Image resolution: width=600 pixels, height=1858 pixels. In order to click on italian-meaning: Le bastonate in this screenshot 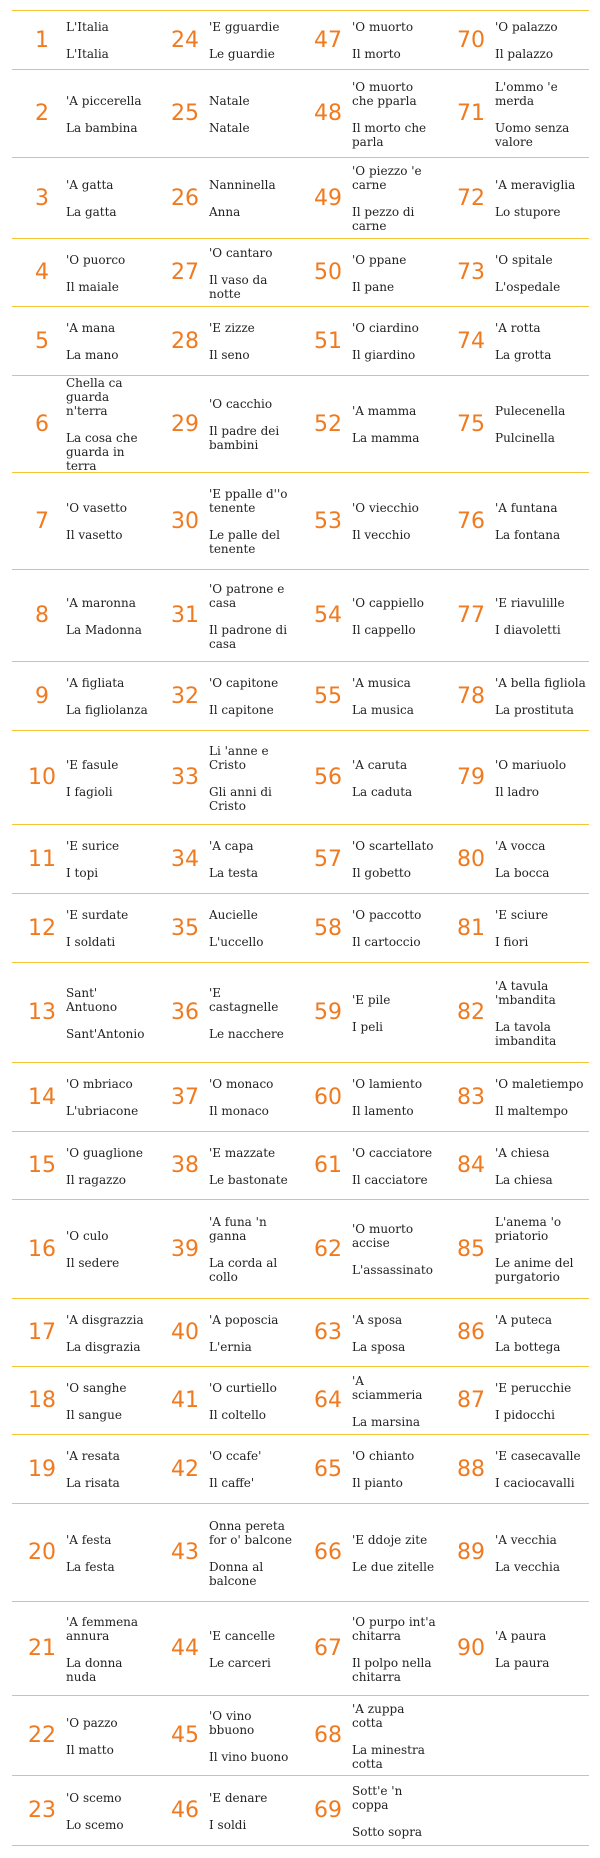, I will do `click(248, 1179)`.